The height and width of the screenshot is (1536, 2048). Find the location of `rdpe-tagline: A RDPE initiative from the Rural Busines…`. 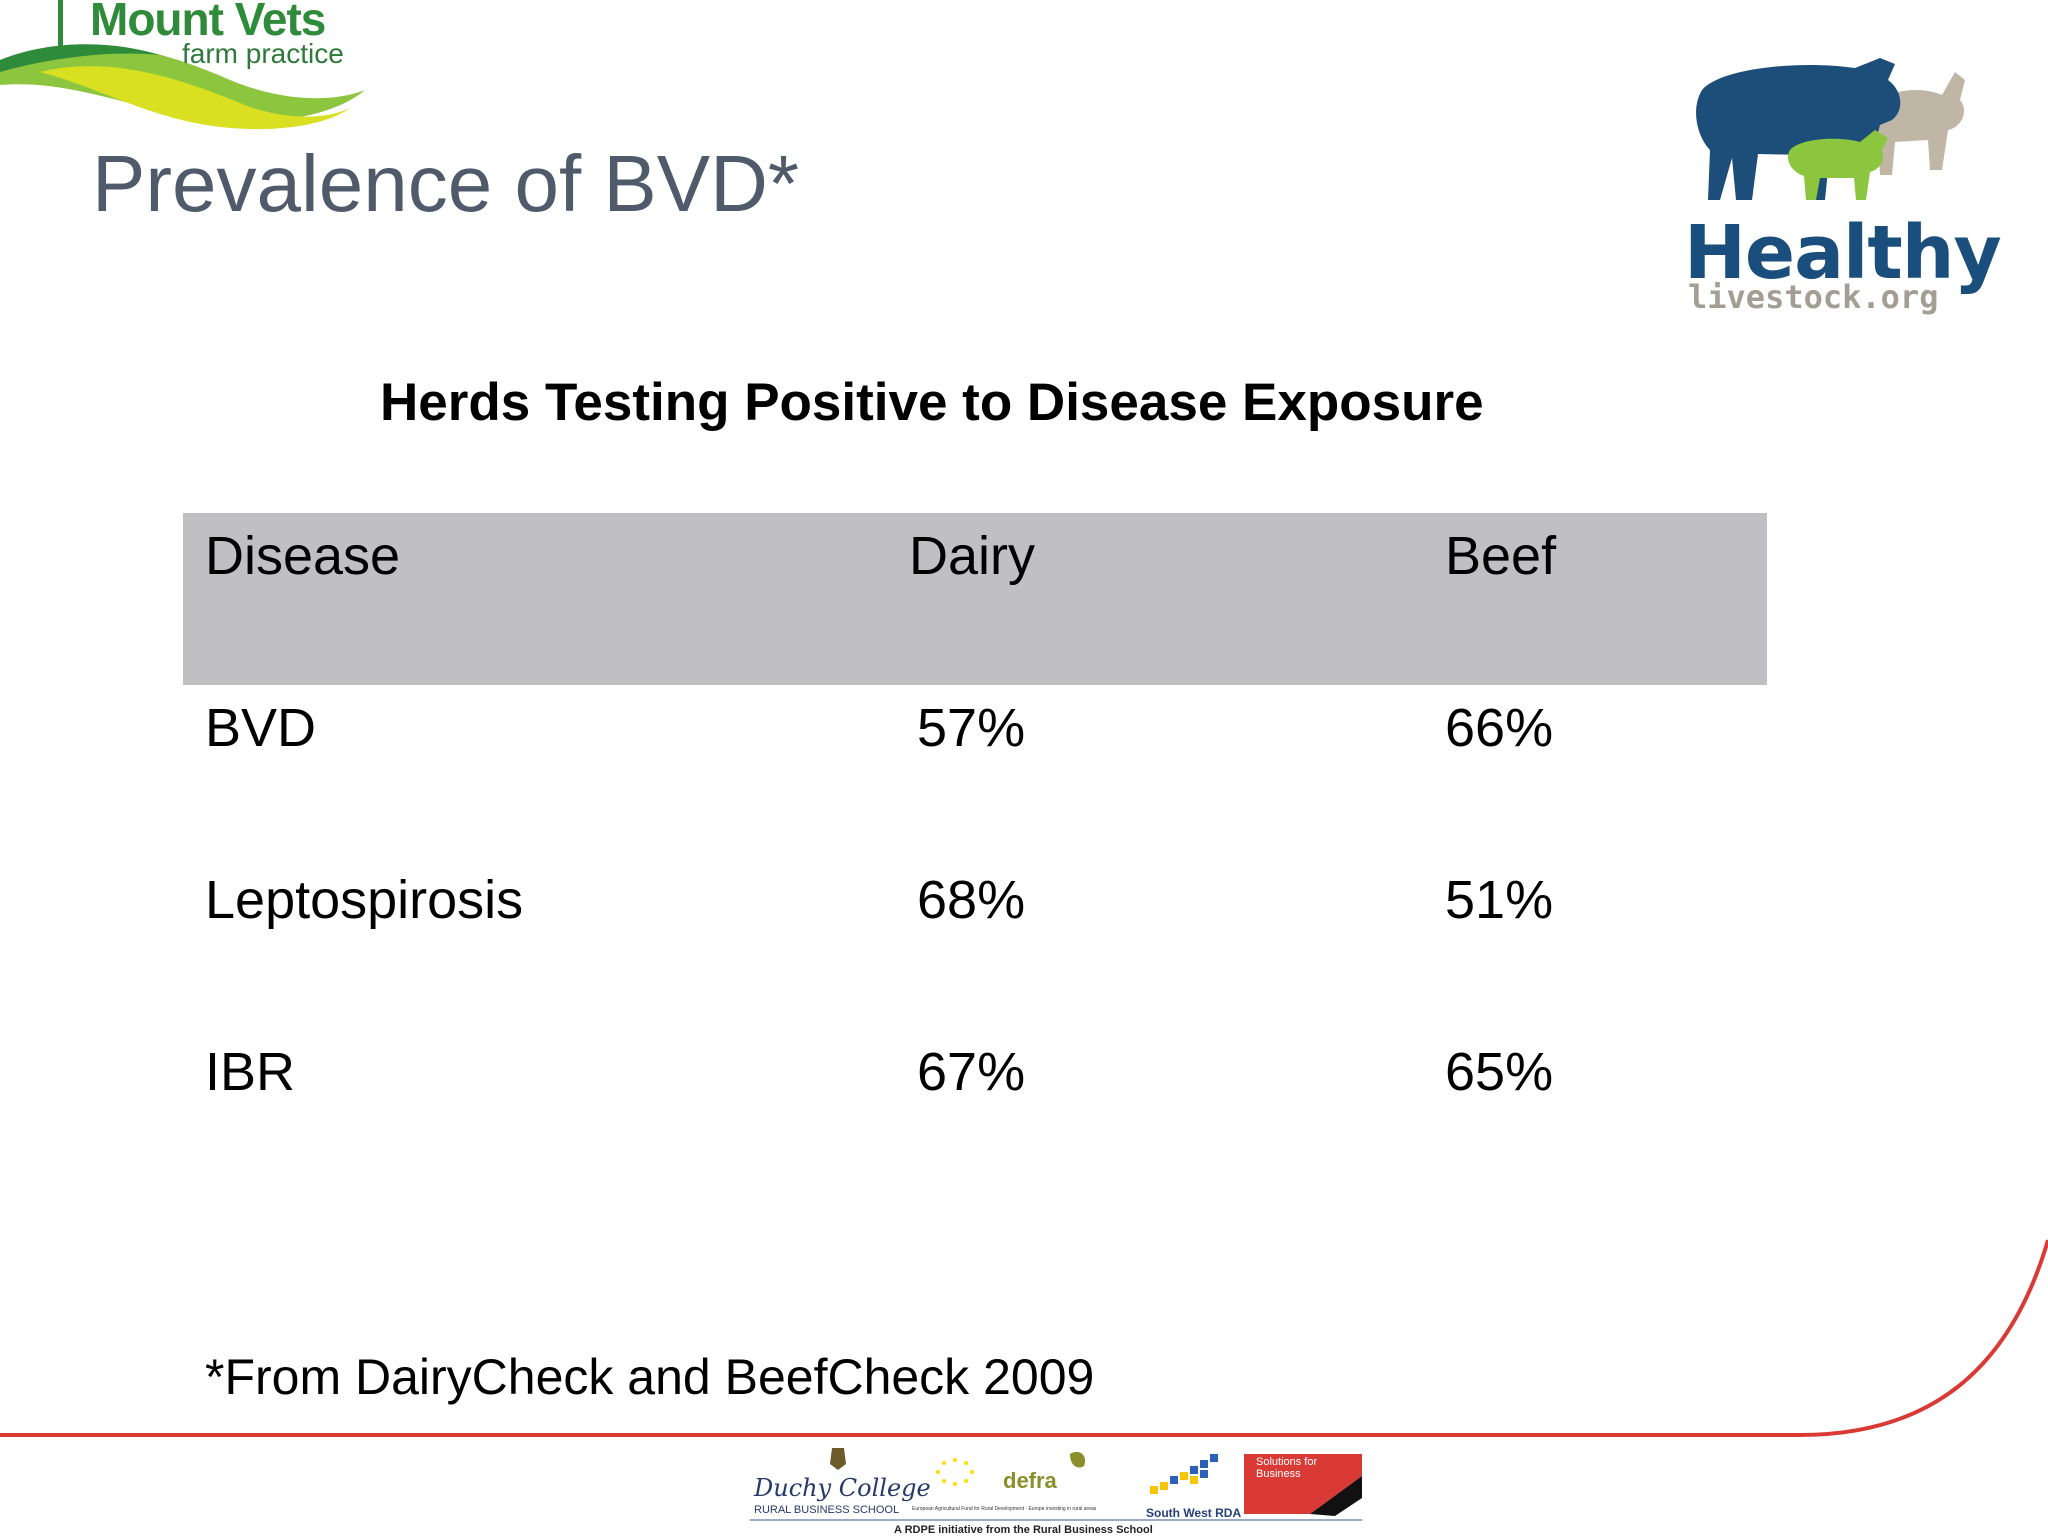

rdpe-tagline: A RDPE initiative from the Rural Busines… is located at coordinates (1023, 1530).